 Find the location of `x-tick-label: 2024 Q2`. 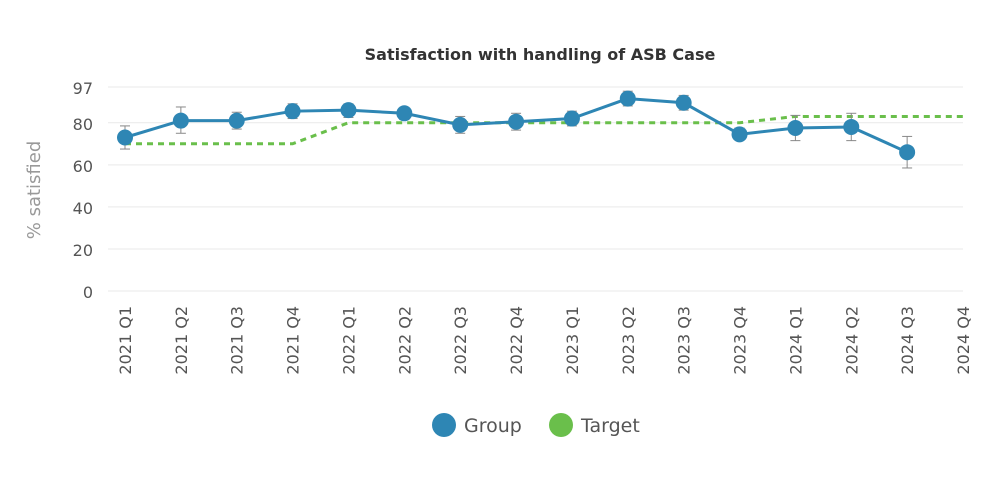

x-tick-label: 2024 Q2 is located at coordinates (851, 340).